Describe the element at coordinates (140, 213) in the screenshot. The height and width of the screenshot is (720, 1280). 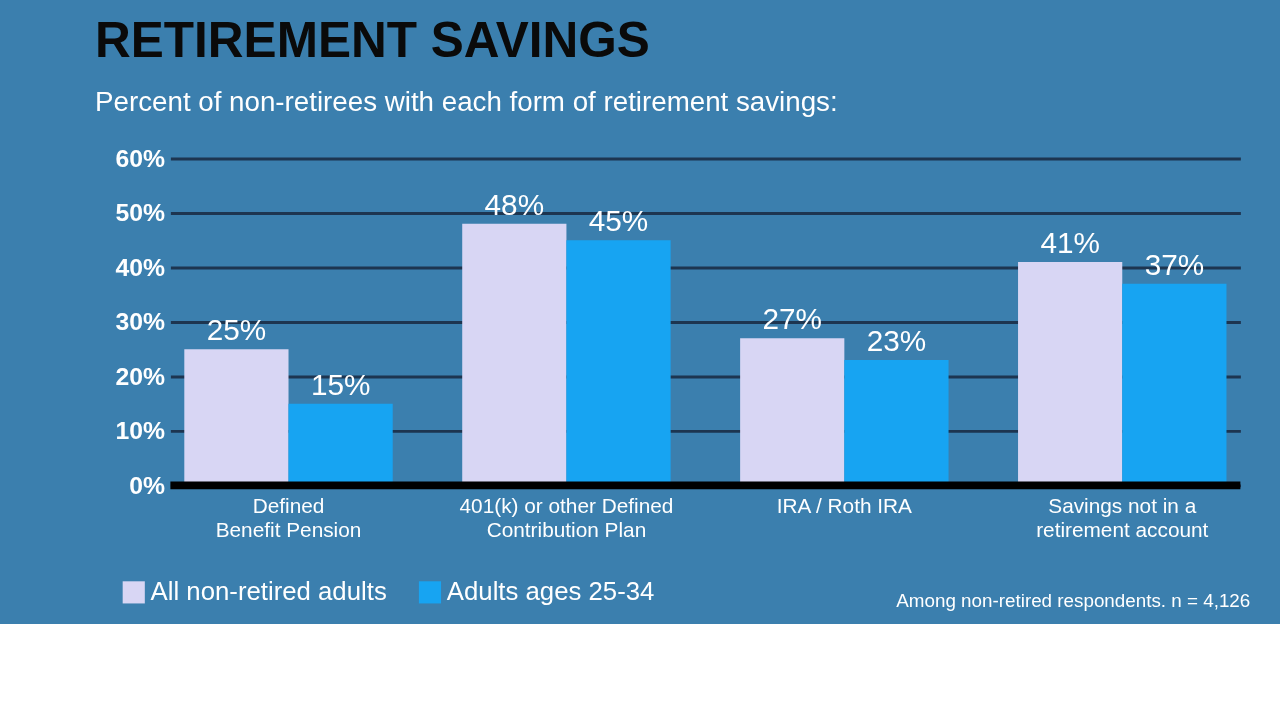
I see `y-tick-label: 50%` at that location.